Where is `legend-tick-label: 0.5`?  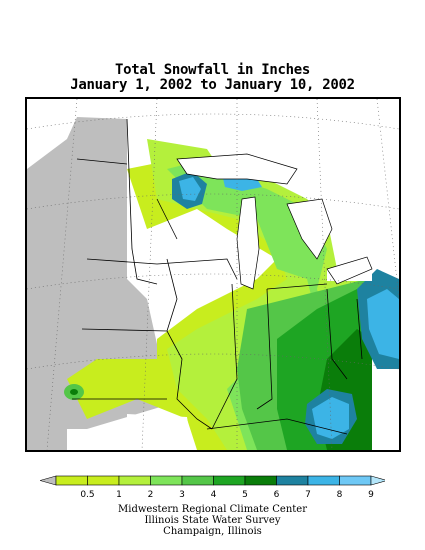 legend-tick-label: 0.5 is located at coordinates (87, 495).